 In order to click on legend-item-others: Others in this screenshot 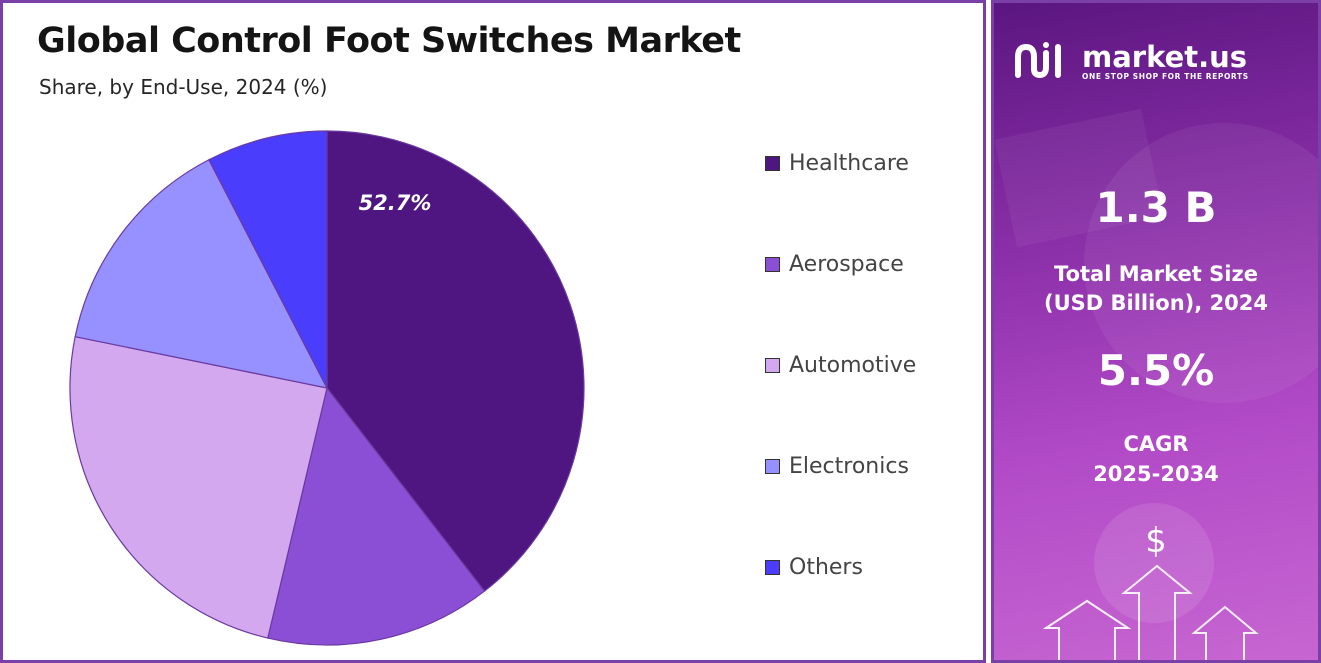, I will do `click(814, 567)`.